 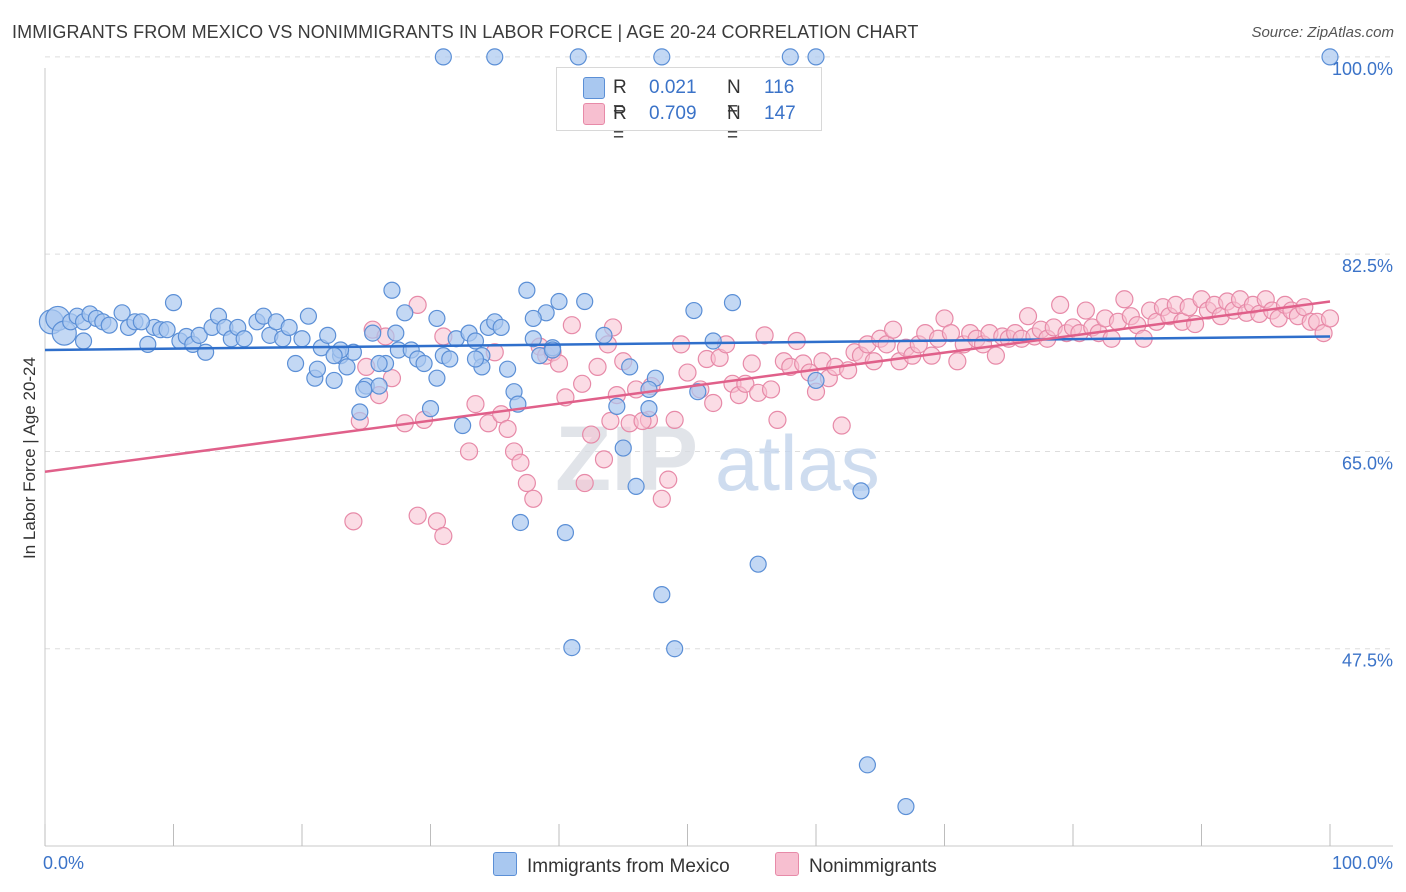 I want to click on watermark-atlas: atlas, so click(x=797, y=463).